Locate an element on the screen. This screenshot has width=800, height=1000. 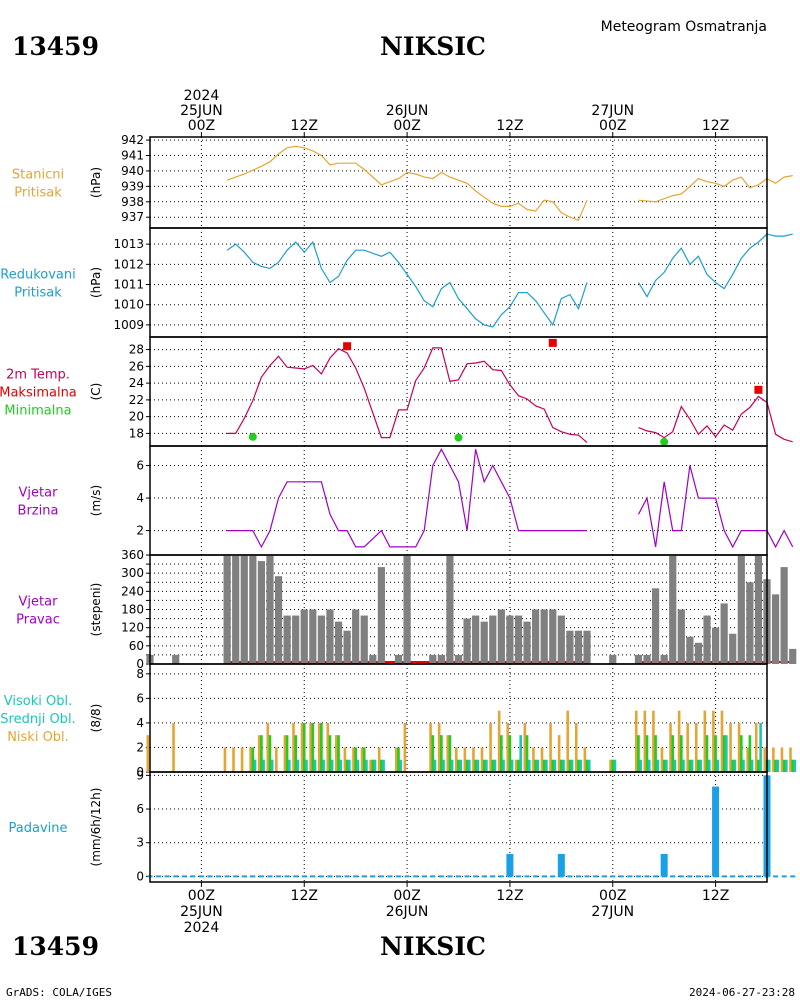
y-tick-label: 1011 is located at coordinates (128, 285).